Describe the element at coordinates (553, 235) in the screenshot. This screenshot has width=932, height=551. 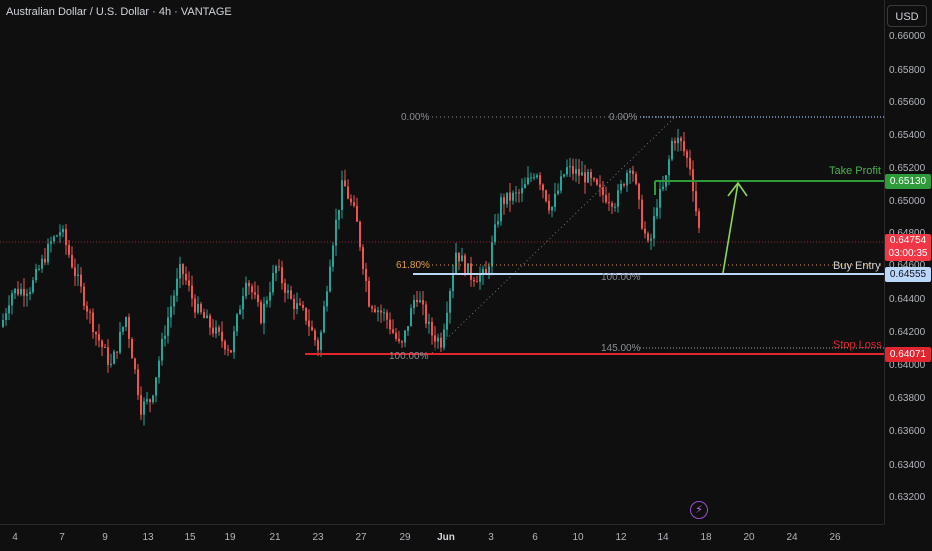
I see `fib-trend-line` at that location.